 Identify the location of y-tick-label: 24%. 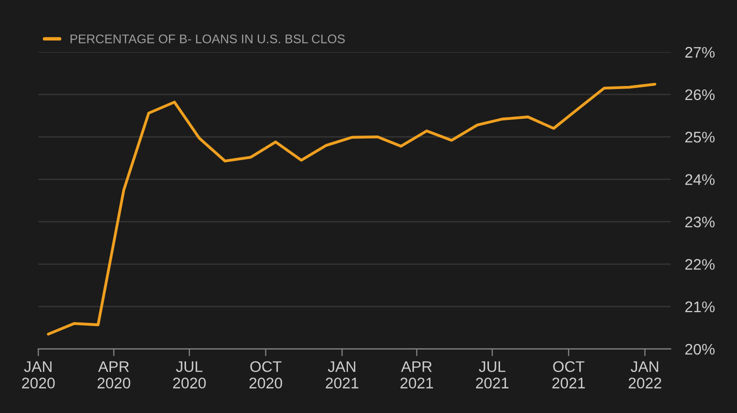
(700, 179).